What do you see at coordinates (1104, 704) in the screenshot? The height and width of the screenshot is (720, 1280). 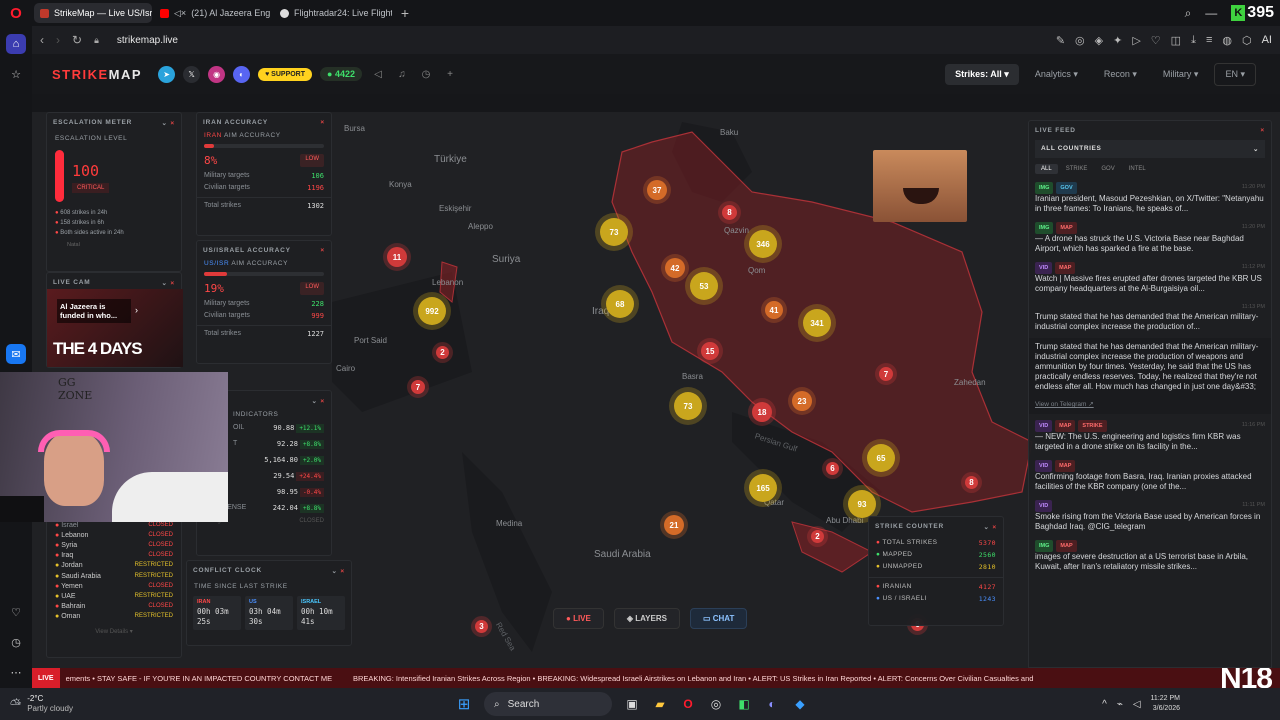 I see `tray-chevron-icon: ^` at bounding box center [1104, 704].